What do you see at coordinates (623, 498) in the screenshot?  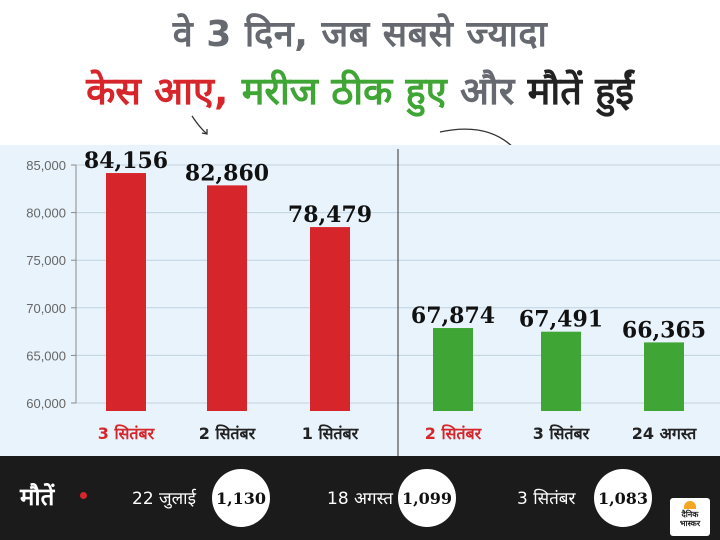 I see `death-value-3: 1,083` at bounding box center [623, 498].